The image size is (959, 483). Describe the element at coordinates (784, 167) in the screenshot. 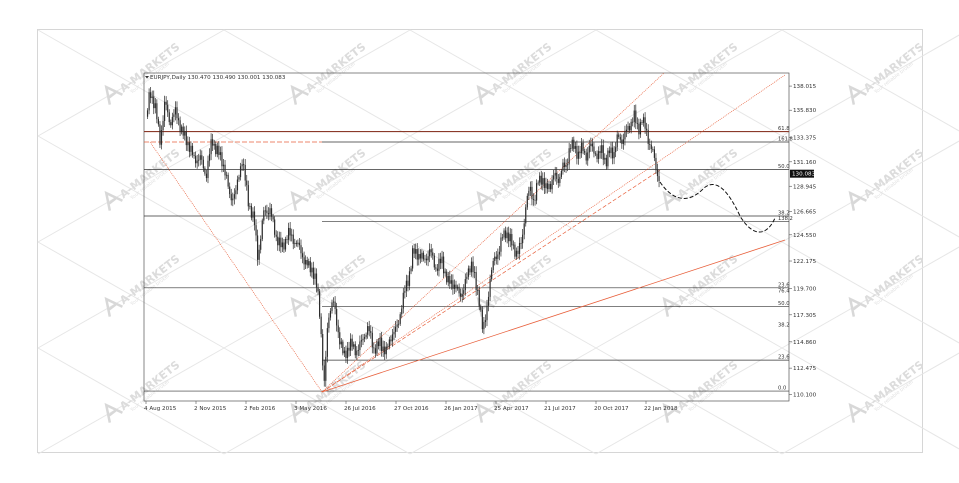

I see `fib-level-label: 50.0` at that location.